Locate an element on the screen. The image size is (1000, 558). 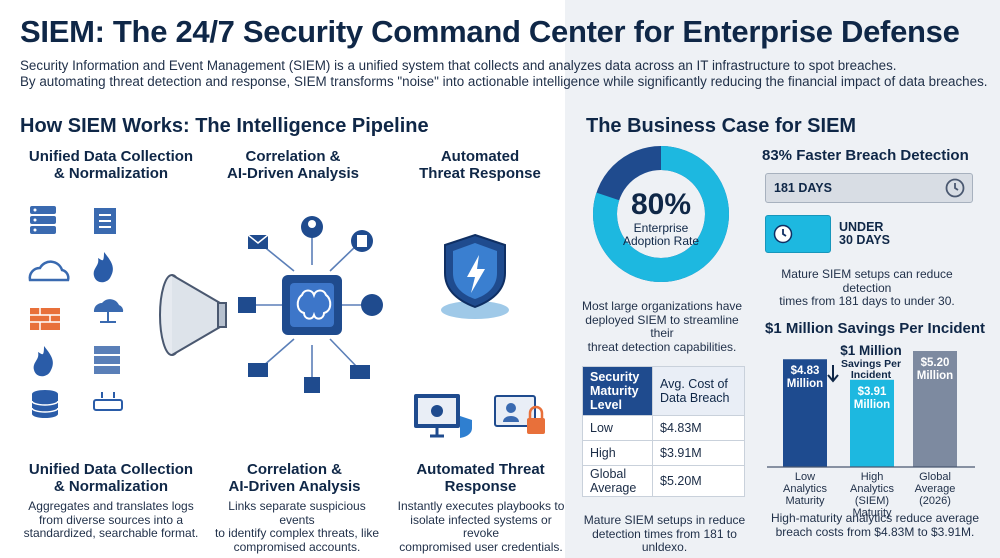
window-icon is located at coordinates (360, 372).